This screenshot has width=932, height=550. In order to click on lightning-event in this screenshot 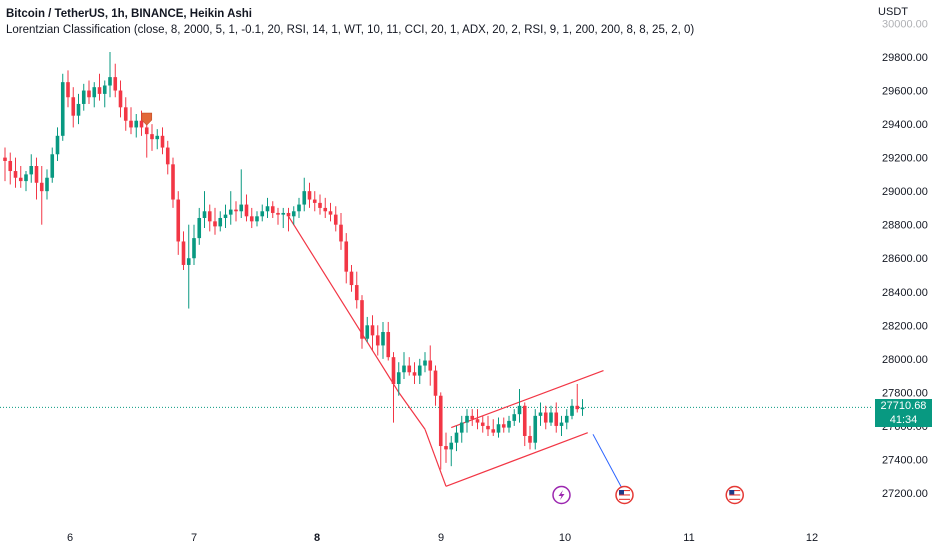, I will do `click(561, 495)`.